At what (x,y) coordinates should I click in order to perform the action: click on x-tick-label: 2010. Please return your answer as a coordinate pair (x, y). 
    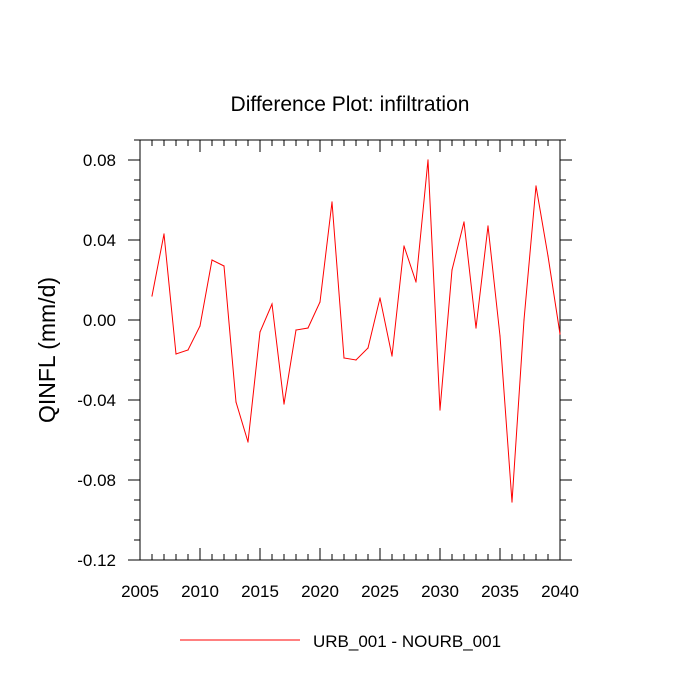
    Looking at the image, I should click on (200, 591).